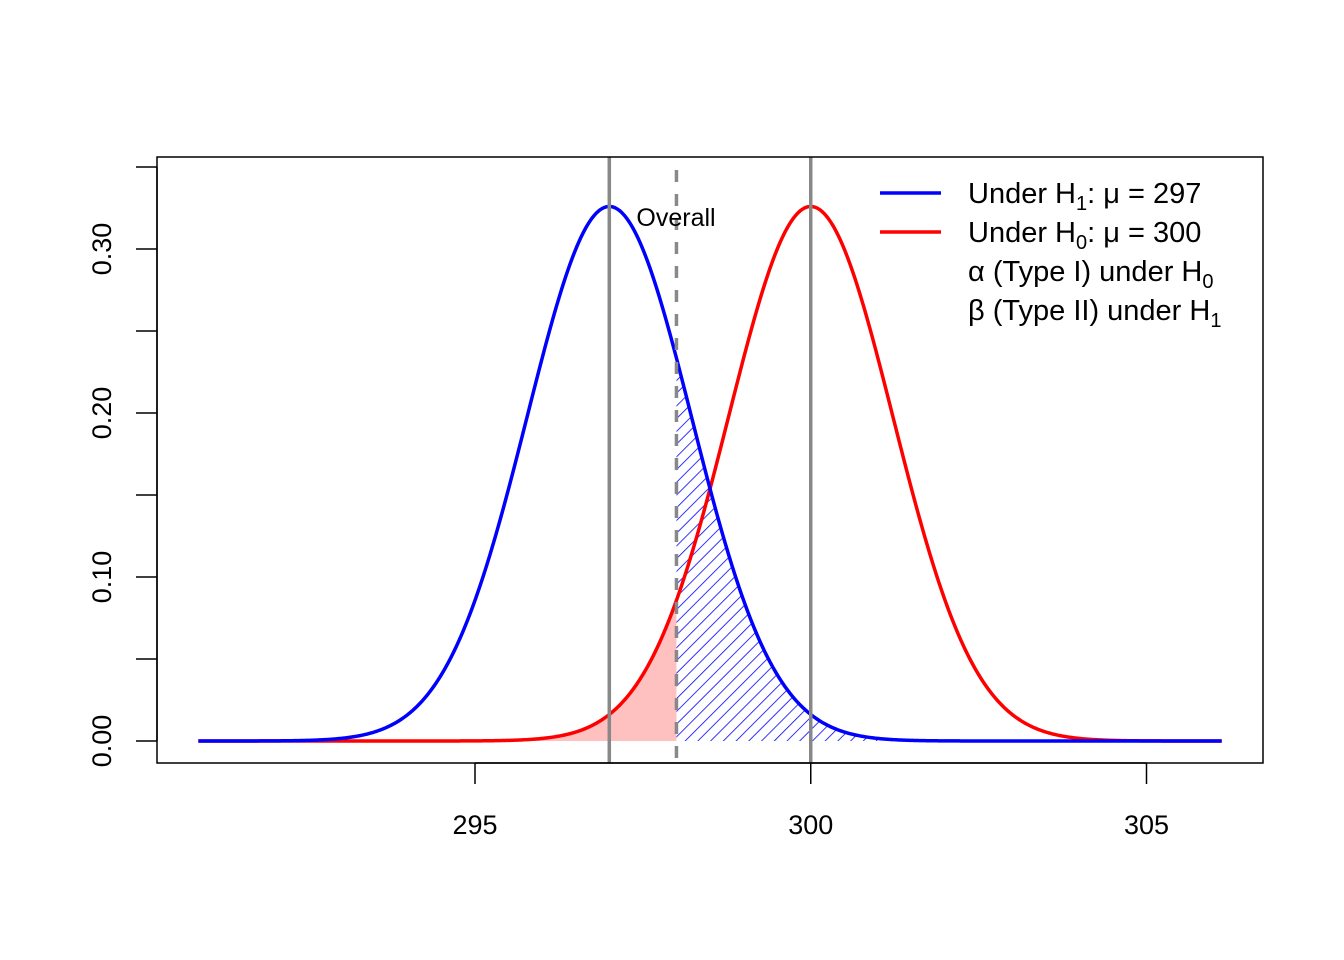  Describe the element at coordinates (102, 741) in the screenshot. I see `y-tick-label: 0.00` at that location.